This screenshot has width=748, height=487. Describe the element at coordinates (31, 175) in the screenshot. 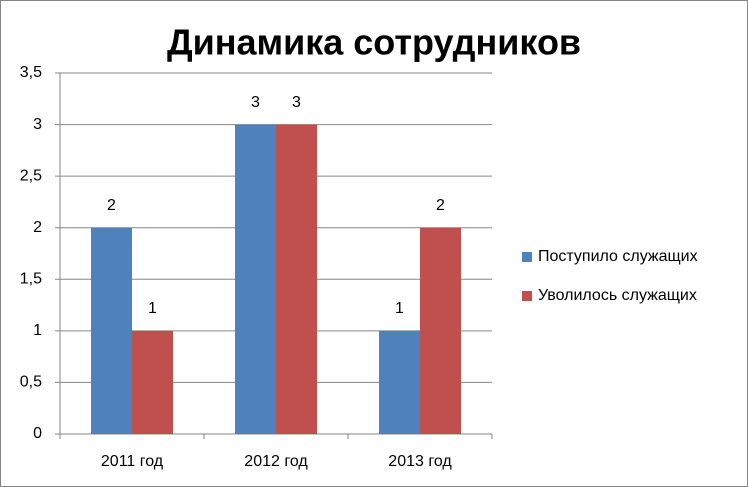

I see `y-tick-label: 2,5` at that location.